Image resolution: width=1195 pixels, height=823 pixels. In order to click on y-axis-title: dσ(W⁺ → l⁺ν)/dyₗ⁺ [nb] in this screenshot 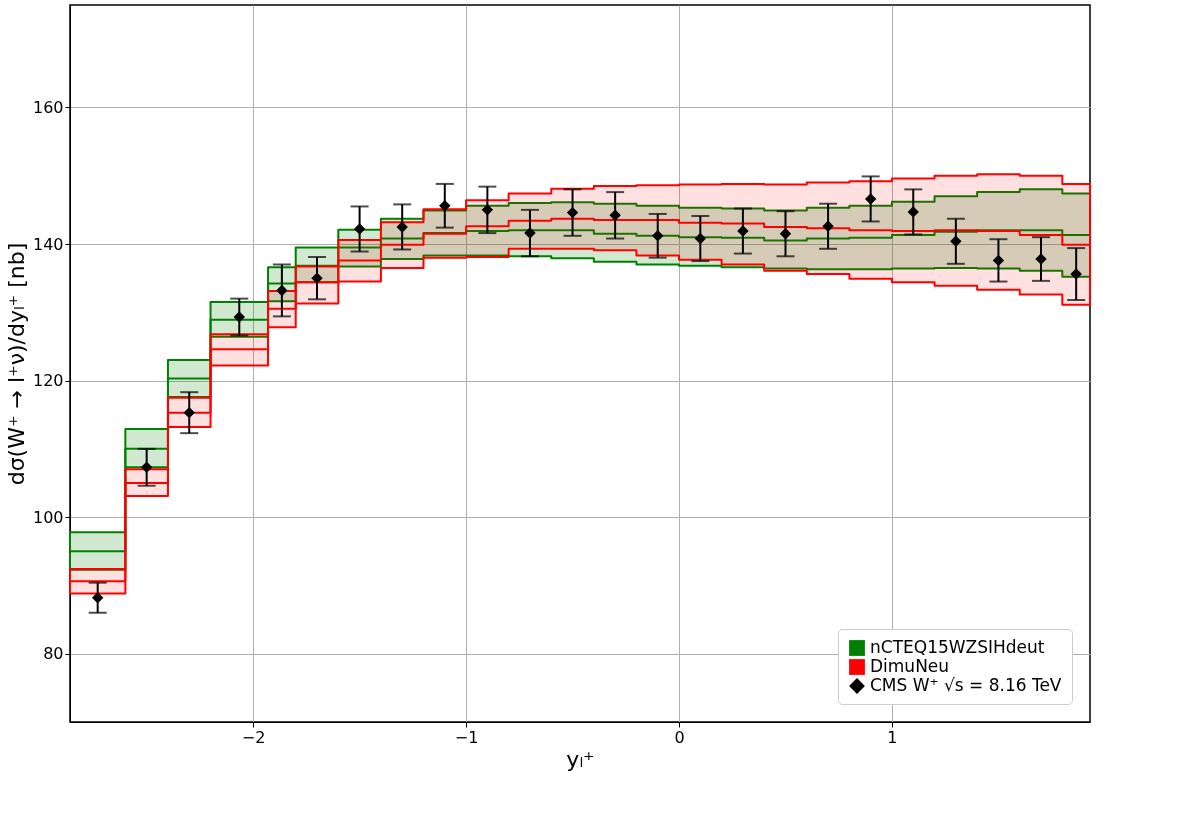, I will do `click(16, 364)`.